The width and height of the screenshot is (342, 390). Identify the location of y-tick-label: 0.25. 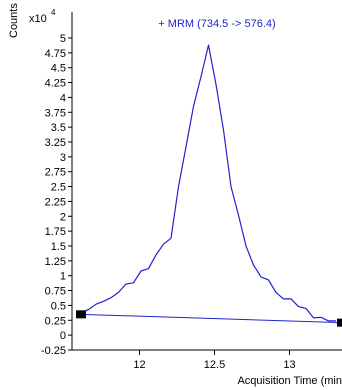
(55, 321).